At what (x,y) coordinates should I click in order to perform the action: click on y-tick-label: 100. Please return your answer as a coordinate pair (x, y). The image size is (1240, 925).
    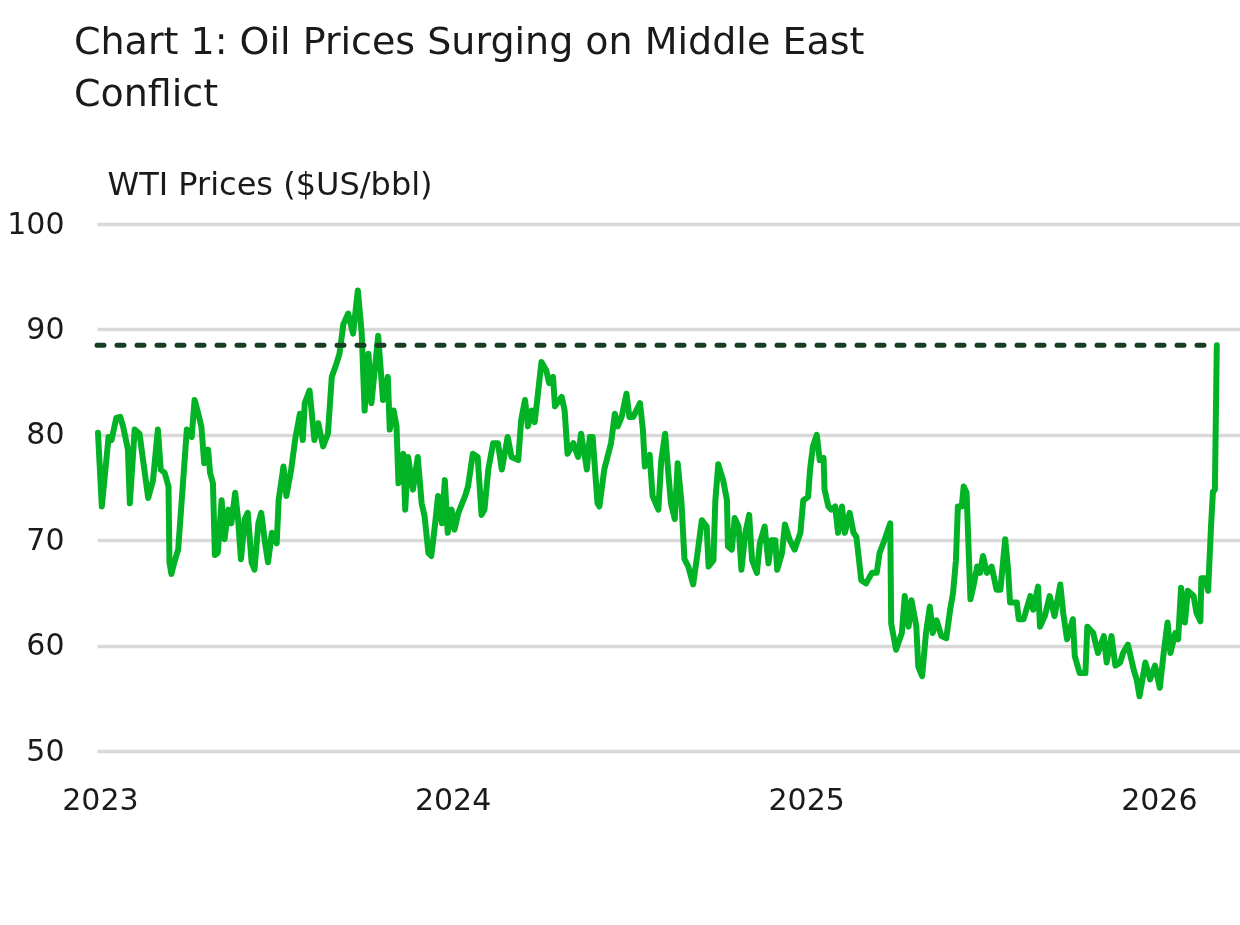
    Looking at the image, I should click on (36, 223).